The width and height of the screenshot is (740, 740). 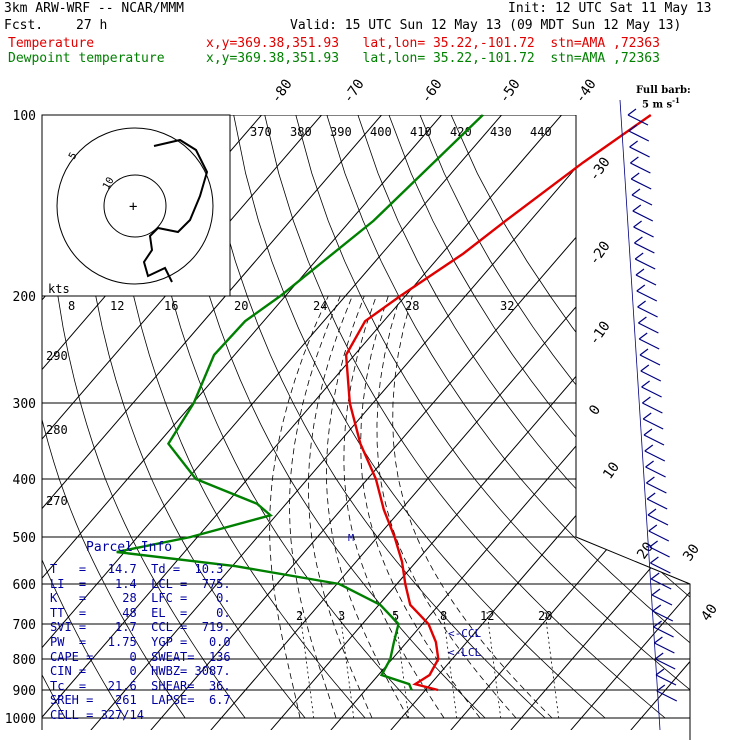 What do you see at coordinates (140, 685) in the screenshot?
I see `parcel-info-row: Tc = 21.6 SHEAR= 36.` at bounding box center [140, 685].